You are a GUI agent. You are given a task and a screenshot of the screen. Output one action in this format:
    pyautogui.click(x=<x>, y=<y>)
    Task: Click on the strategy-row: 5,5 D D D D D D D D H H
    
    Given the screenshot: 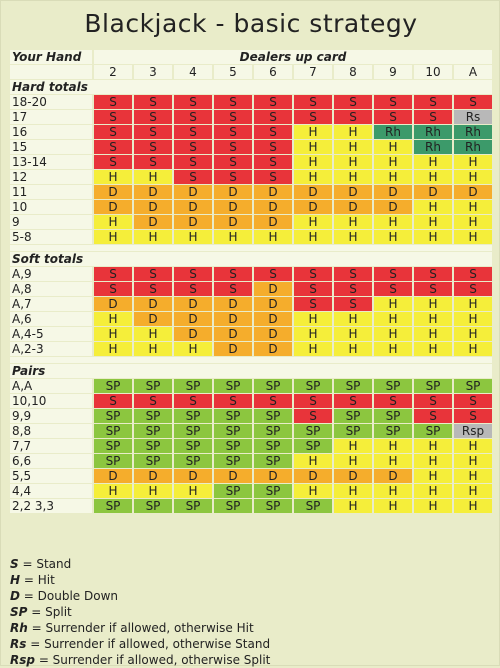 What is the action you would take?
    pyautogui.click(x=251, y=476)
    